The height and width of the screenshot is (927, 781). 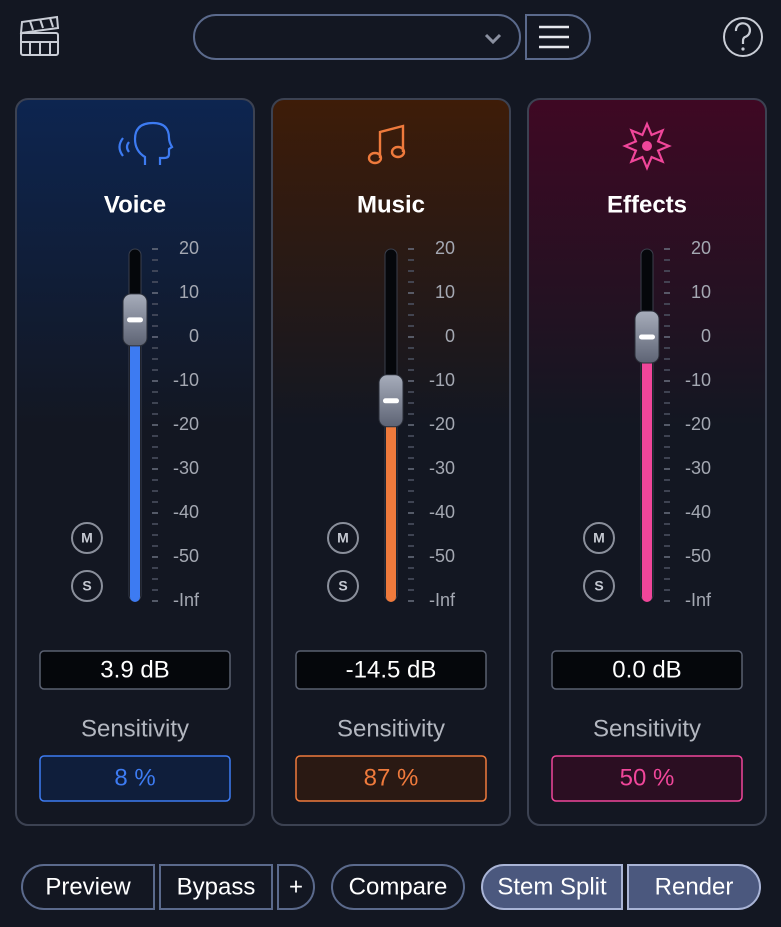 I want to click on level-value: 0.0 dB, so click(x=646, y=669).